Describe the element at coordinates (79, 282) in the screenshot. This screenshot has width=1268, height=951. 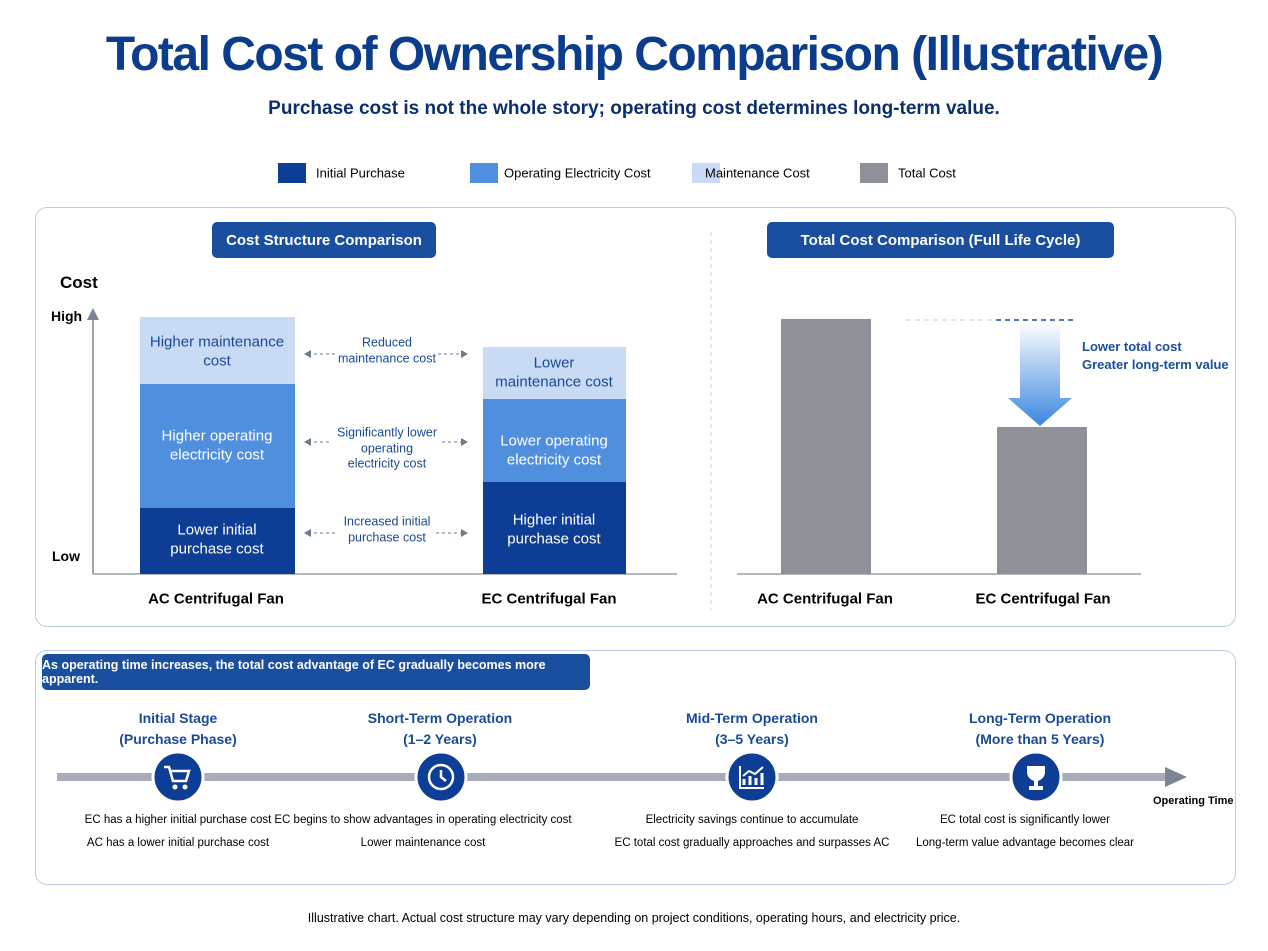
I see `y-label: Cost` at that location.